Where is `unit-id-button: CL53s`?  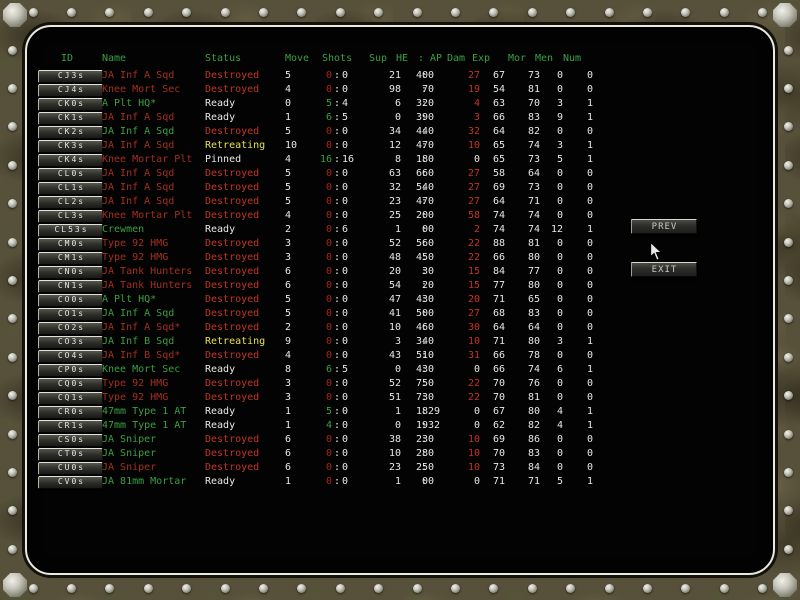
unit-id-button: CL53s is located at coordinates (70, 230).